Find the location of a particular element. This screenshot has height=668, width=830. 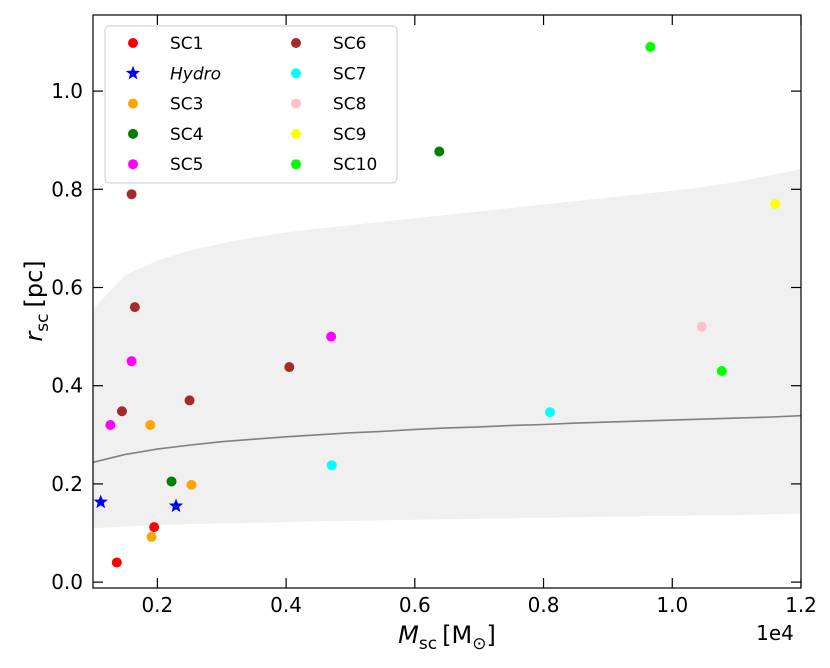

x-axis-label-unit-close: ] is located at coordinates (490, 635).